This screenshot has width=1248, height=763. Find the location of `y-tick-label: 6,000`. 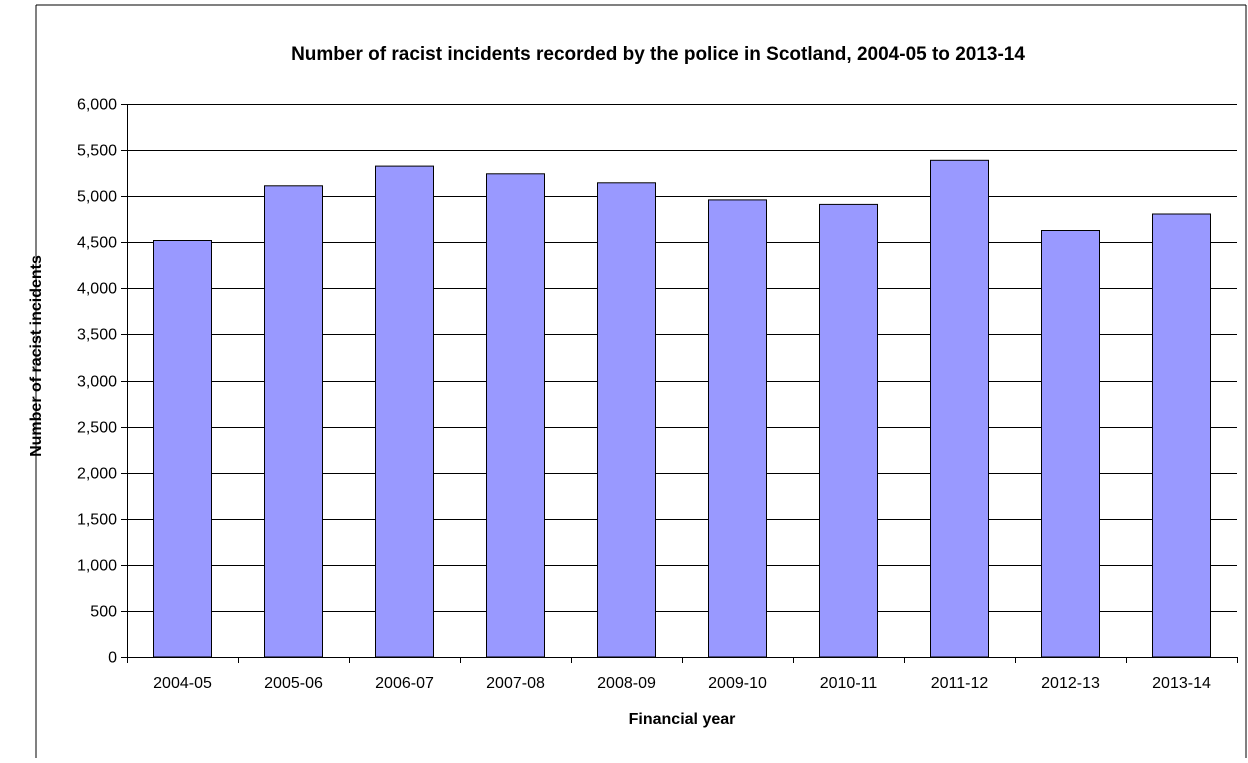

y-tick-label: 6,000 is located at coordinates (97, 105).